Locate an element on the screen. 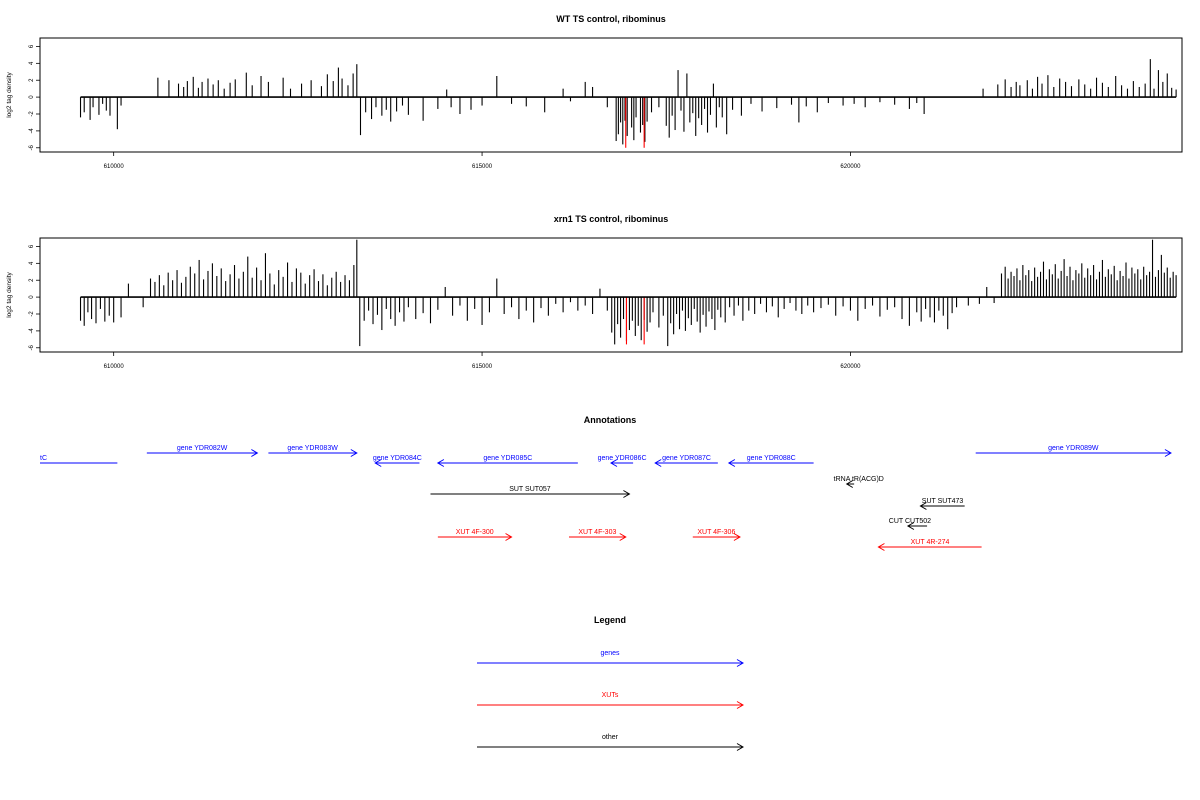 This screenshot has height=800, width=1200. legend-title: Legend is located at coordinates (610, 620).